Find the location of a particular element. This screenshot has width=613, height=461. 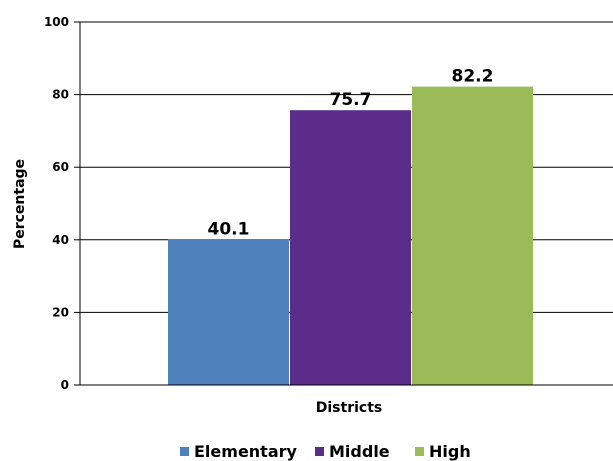

x-axis-title: Districts is located at coordinates (349, 408).